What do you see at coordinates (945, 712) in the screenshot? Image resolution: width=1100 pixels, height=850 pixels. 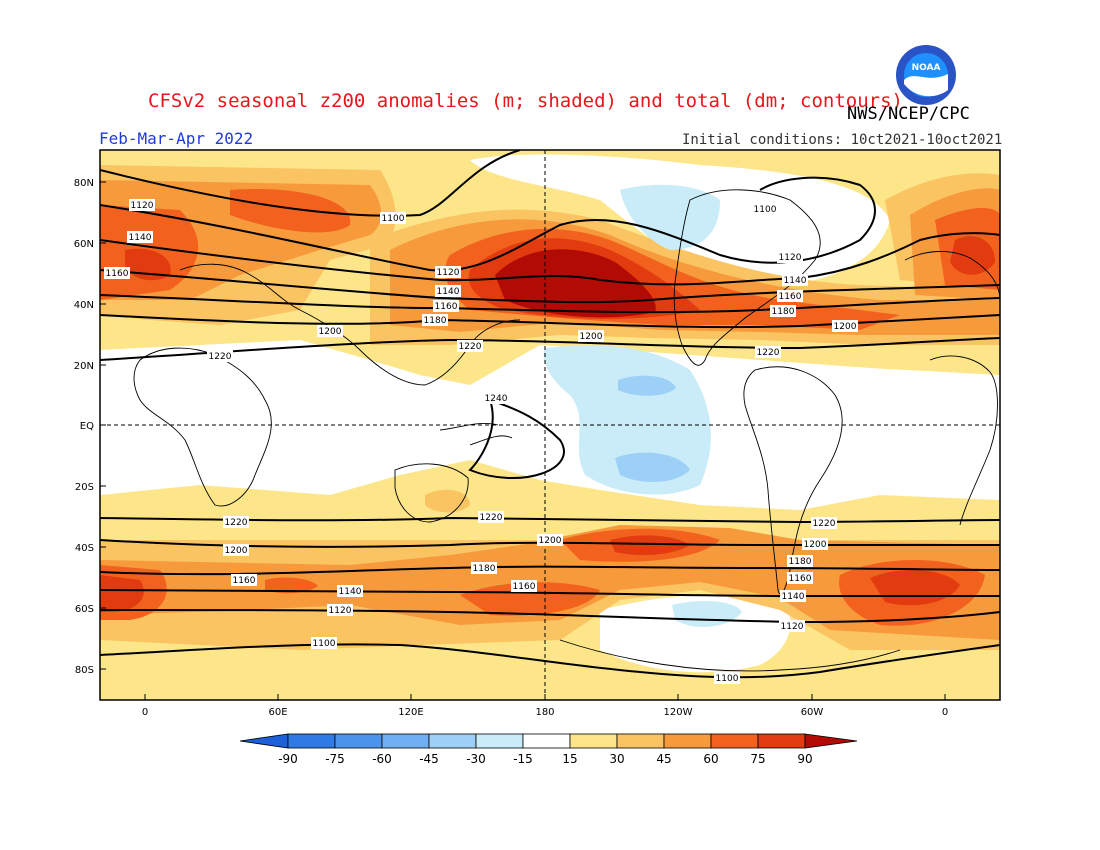 I see `lon-tick-label: 0` at bounding box center [945, 712].